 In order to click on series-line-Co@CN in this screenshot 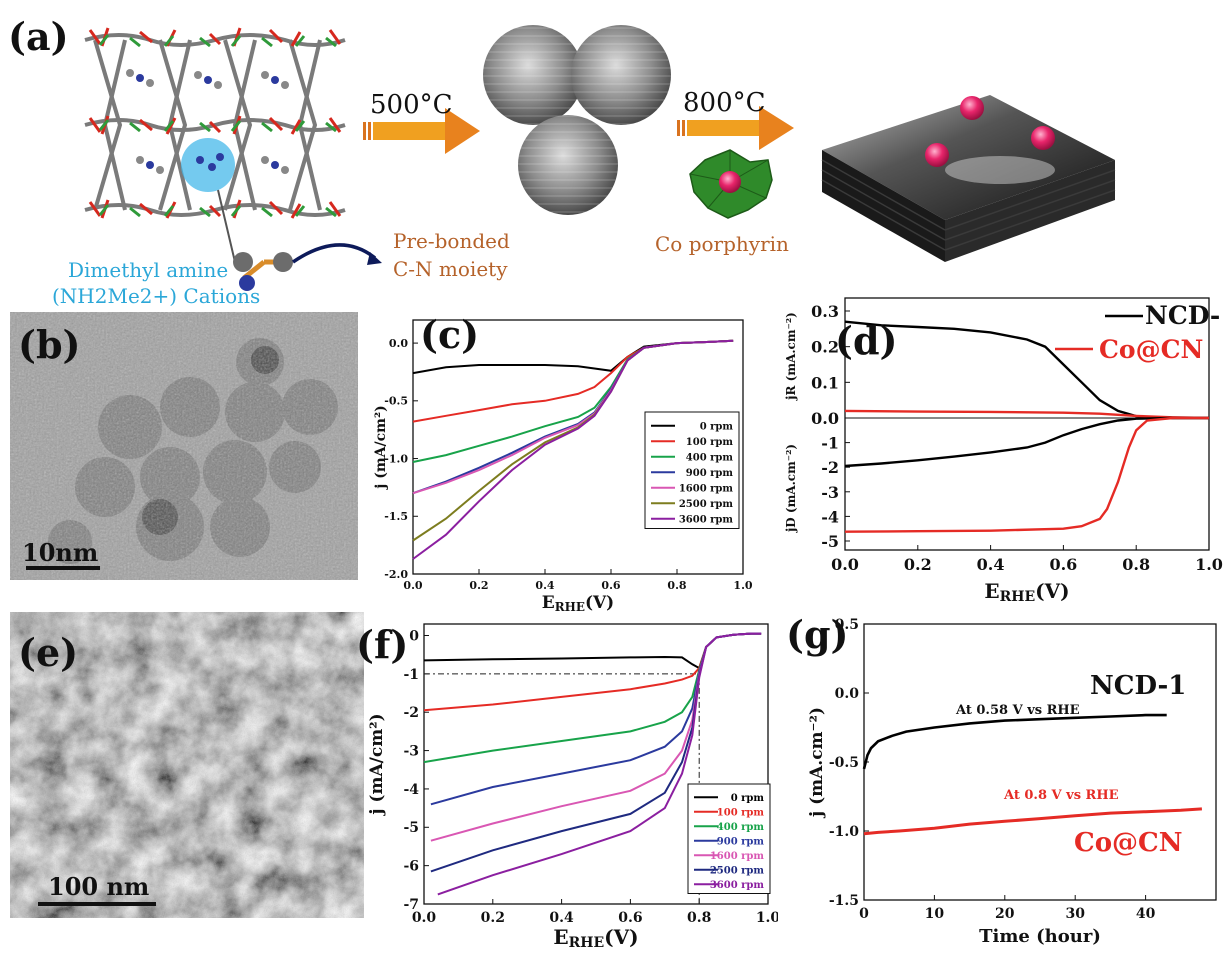, I will do `click(1032, 821)`.